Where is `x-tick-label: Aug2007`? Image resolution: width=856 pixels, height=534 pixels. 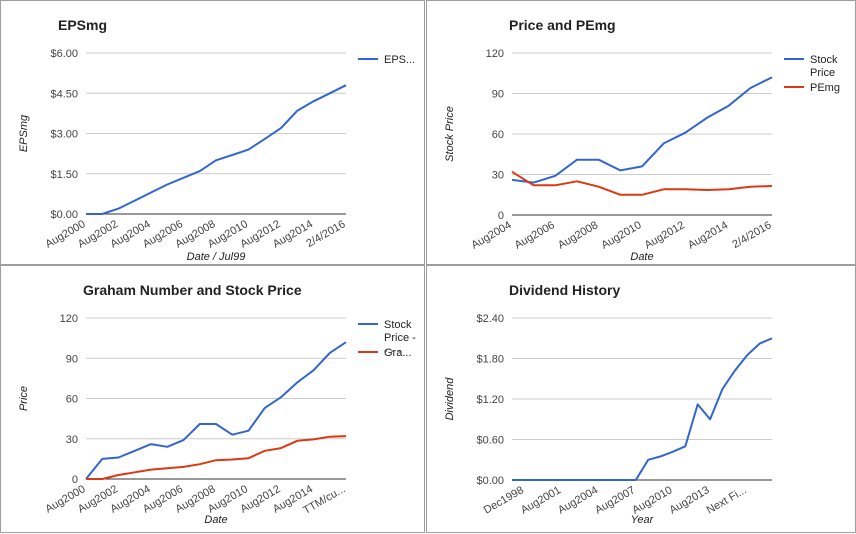 x-tick-label: Aug2007 is located at coordinates (615, 500).